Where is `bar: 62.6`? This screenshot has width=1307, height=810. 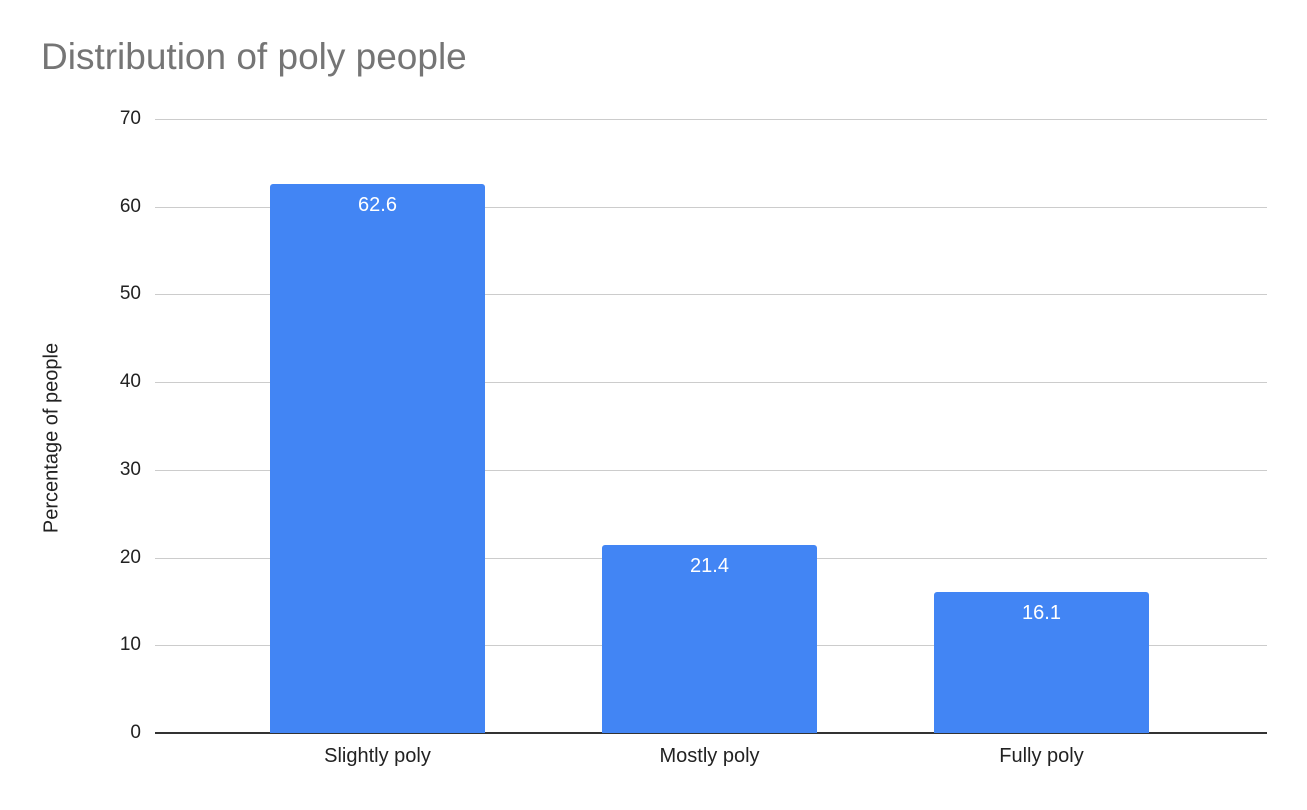 bar: 62.6 is located at coordinates (377, 458).